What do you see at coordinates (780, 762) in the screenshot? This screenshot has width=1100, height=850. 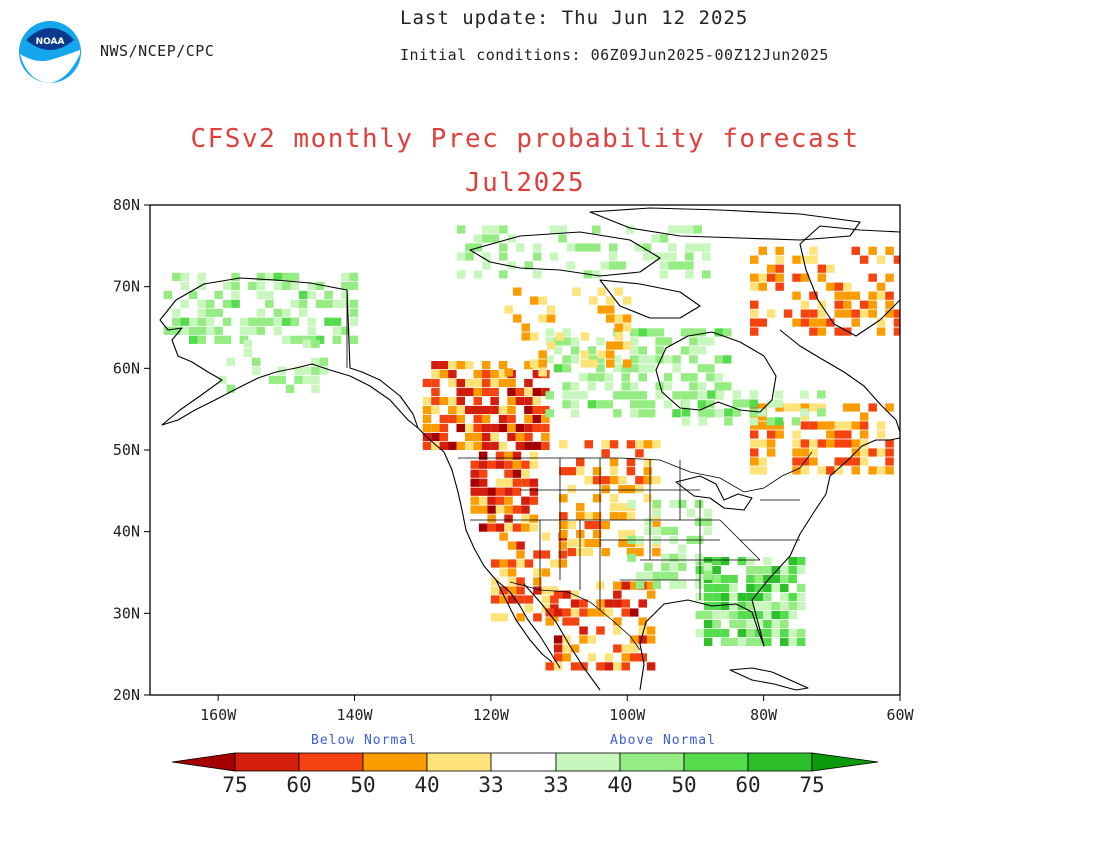 I see `legend-swatch-above` at bounding box center [780, 762].